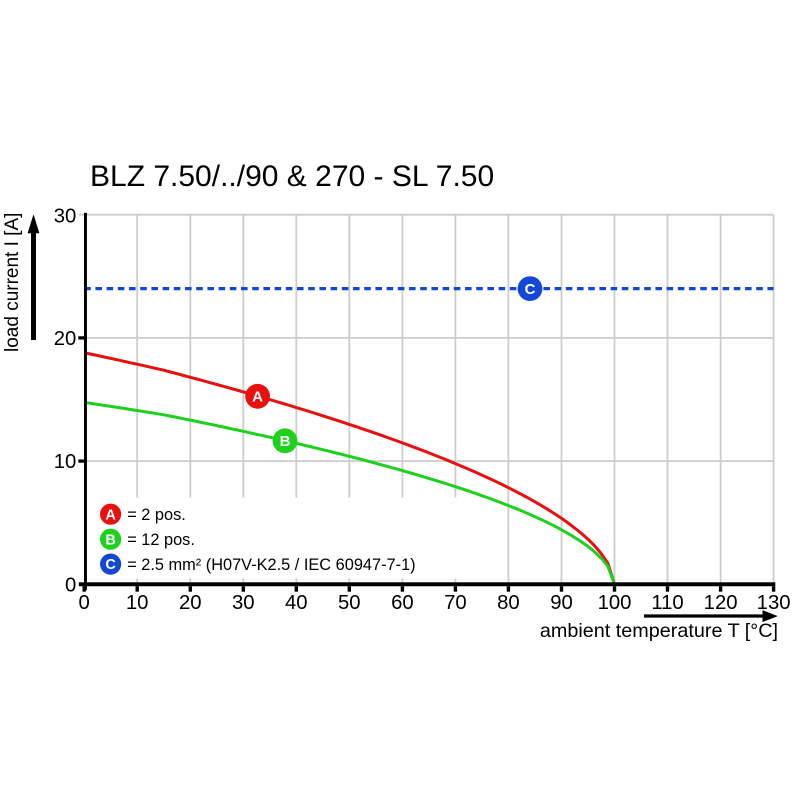  What do you see at coordinates (659, 631) in the screenshot?
I see `svg-text: ambient temperature T [°C]` at bounding box center [659, 631].